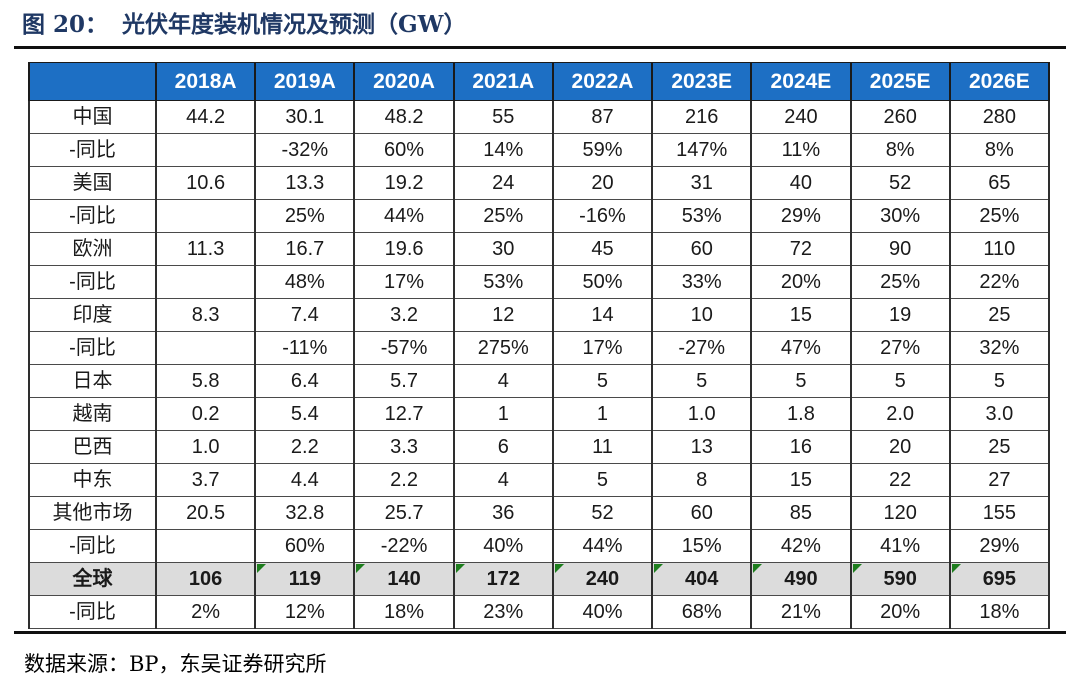  I want to click on value-cell: 20, so click(602, 183).